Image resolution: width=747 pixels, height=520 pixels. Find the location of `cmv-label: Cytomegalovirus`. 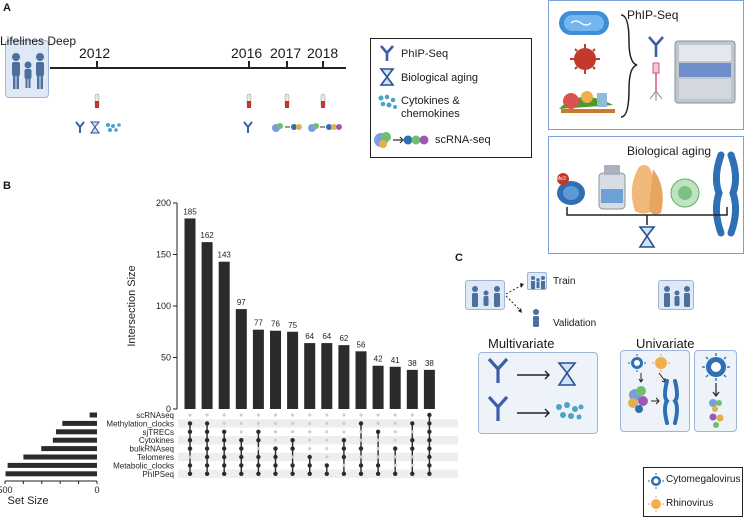

cmv-label: Cytomegalovirus is located at coordinates (703, 479).